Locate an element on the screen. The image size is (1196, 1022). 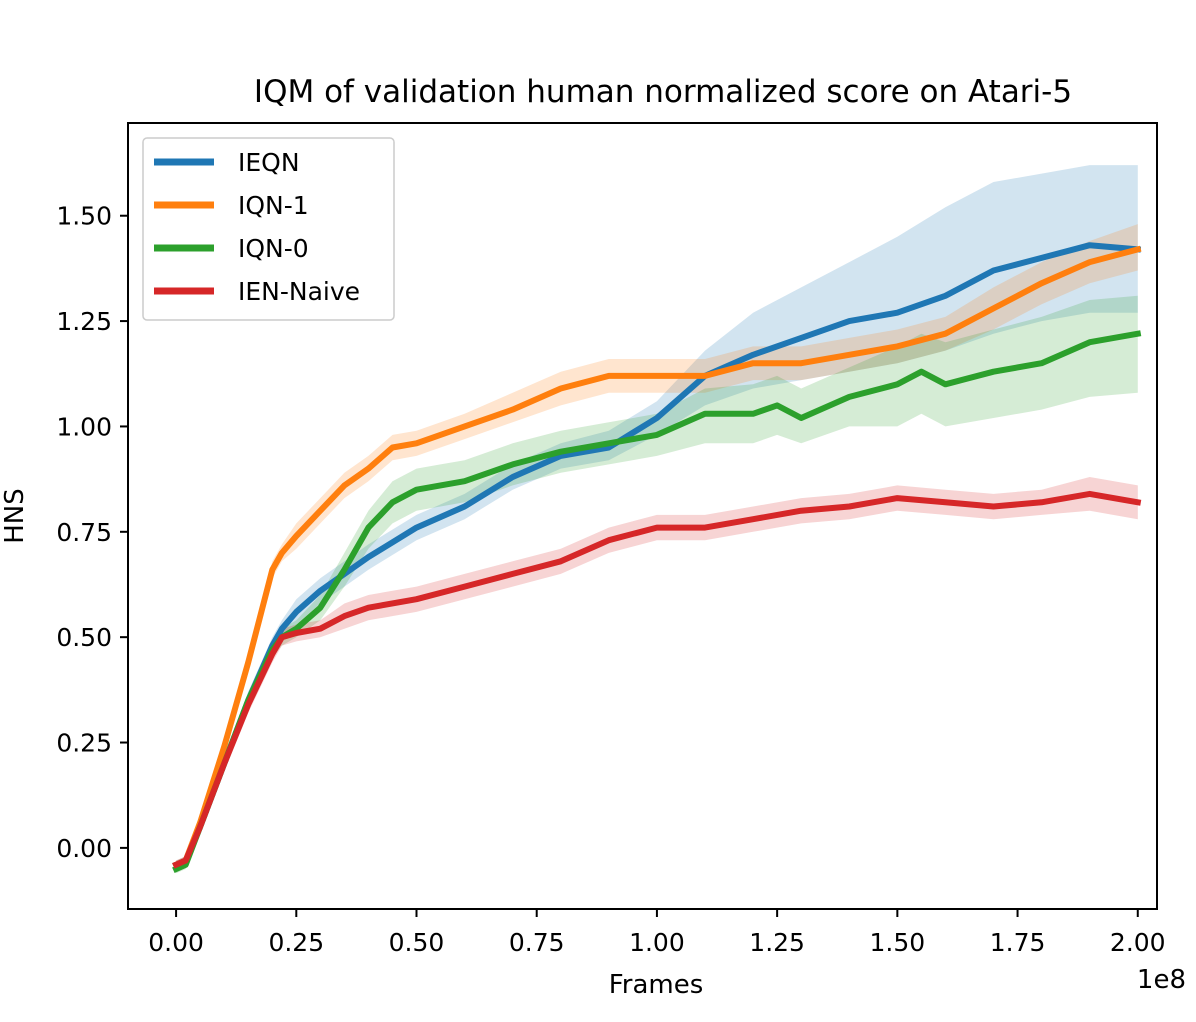
legend-label: IQN-1 is located at coordinates (273, 205).